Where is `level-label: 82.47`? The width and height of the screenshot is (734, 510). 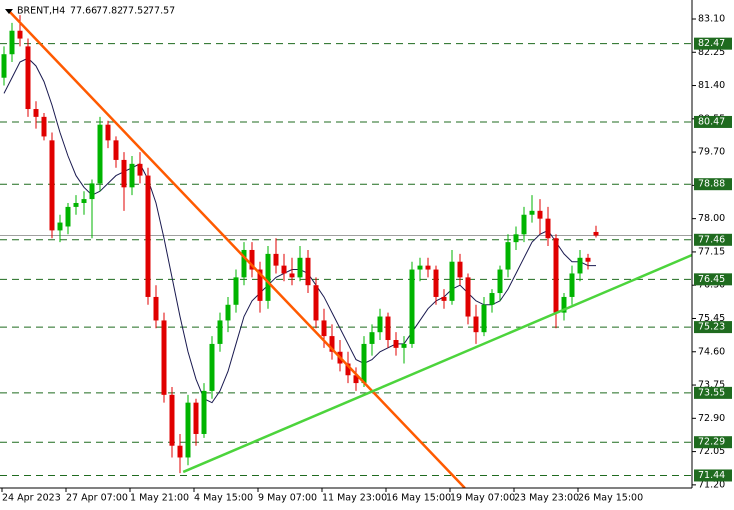
level-label: 82.47 is located at coordinates (711, 43).